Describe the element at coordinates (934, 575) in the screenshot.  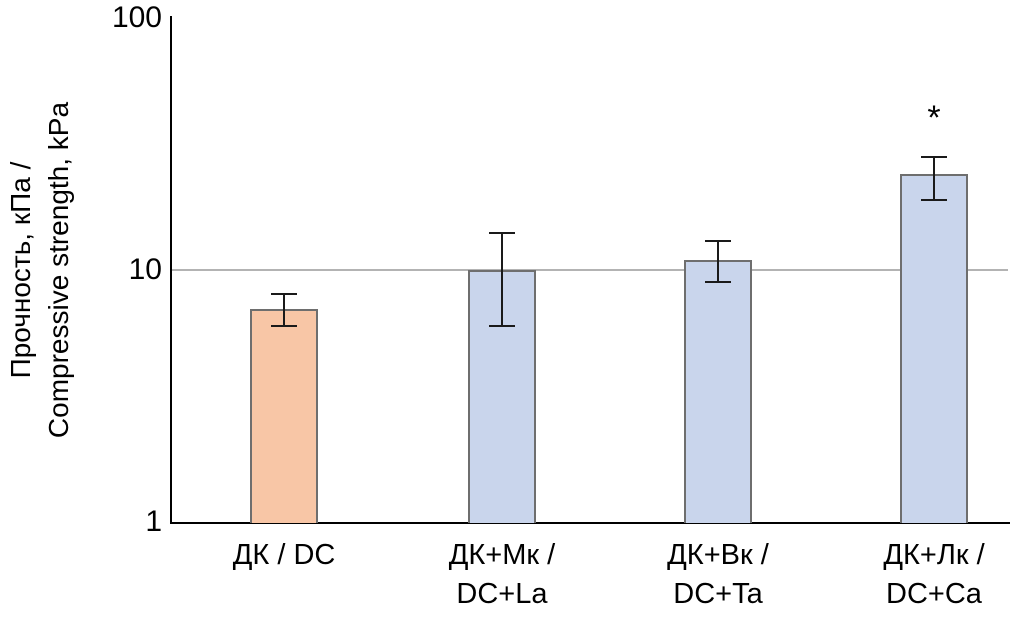
I see `x-tick-label: ДК+Лк / DC+Ca` at that location.